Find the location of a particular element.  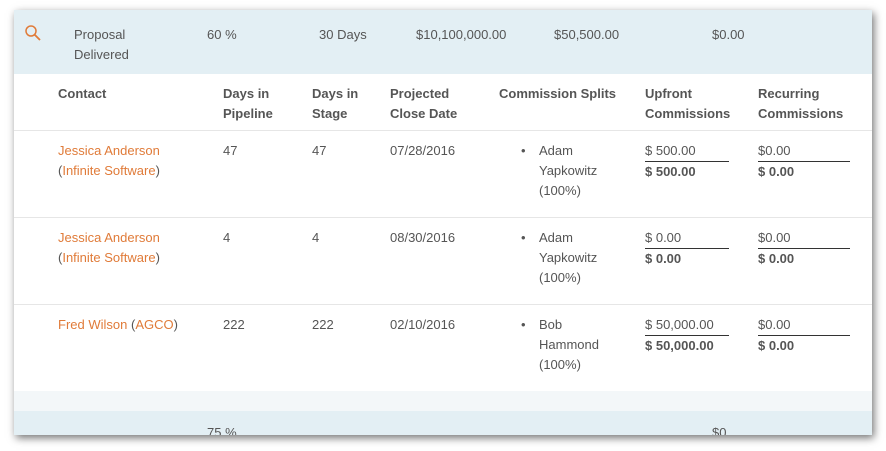

col-days-in-stage: Days in Stage is located at coordinates (335, 103).